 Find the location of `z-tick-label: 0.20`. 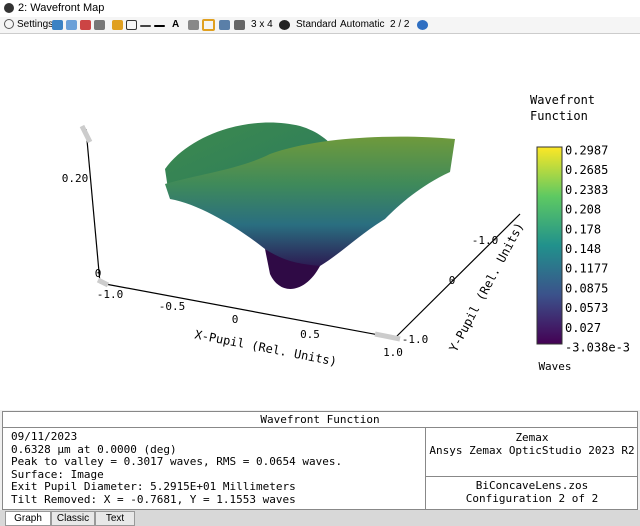

z-tick-label: 0.20 is located at coordinates (75, 178).